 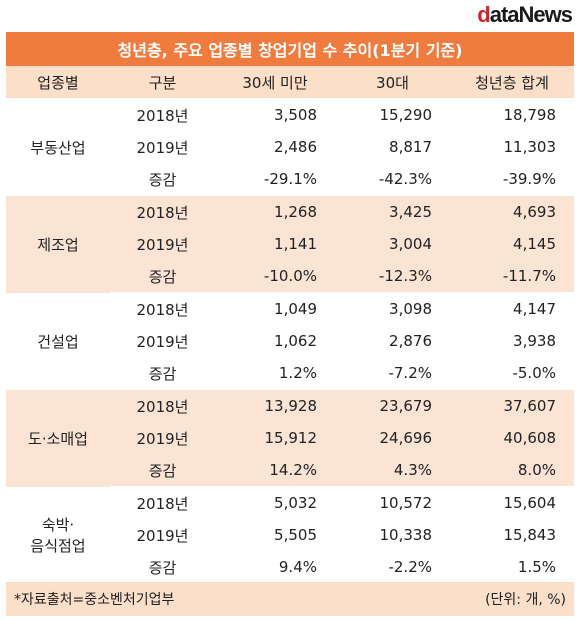 I want to click on unit: (단위: 개, %), so click(x=525, y=600).